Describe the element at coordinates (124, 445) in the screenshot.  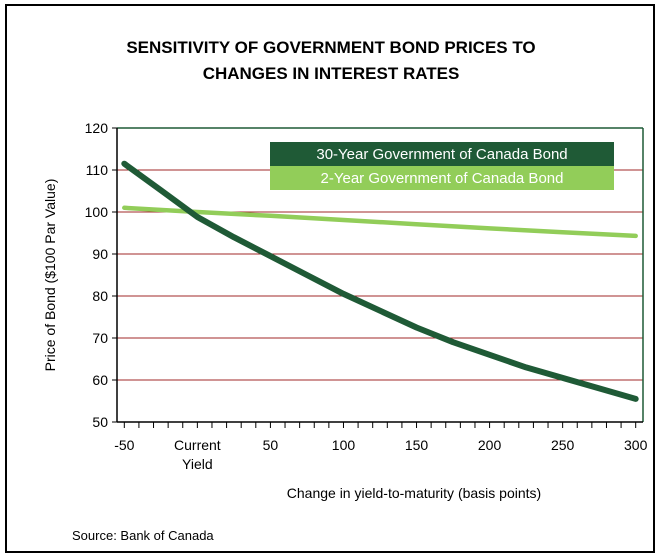
I see `x-tick-label--50: -50` at that location.